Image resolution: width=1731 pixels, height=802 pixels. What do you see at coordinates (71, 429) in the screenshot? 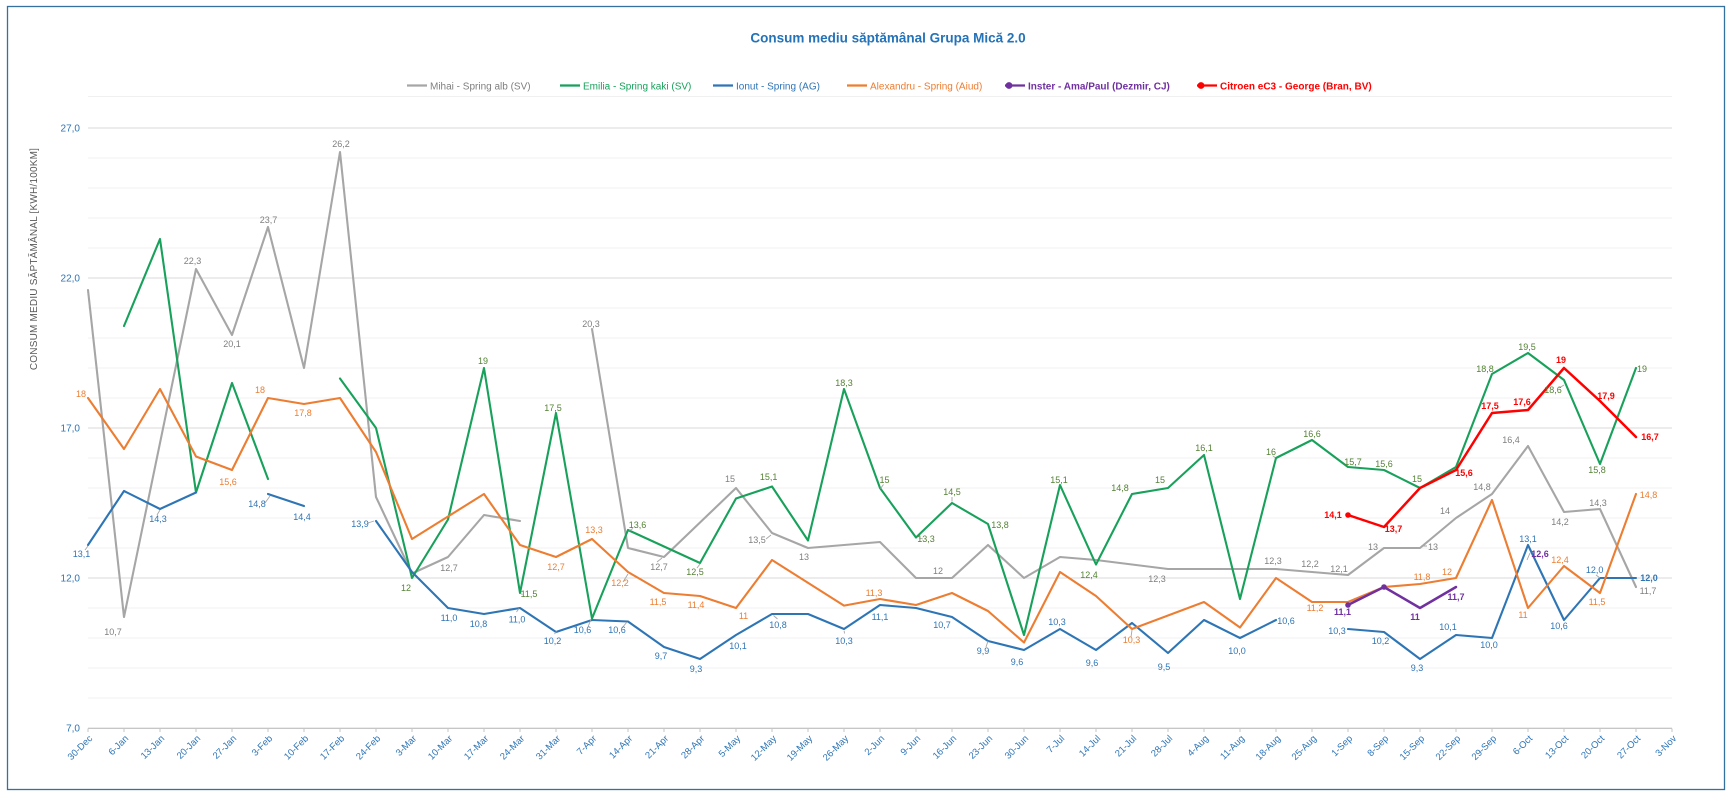
I see `svg-text: 17,0` at bounding box center [71, 429].